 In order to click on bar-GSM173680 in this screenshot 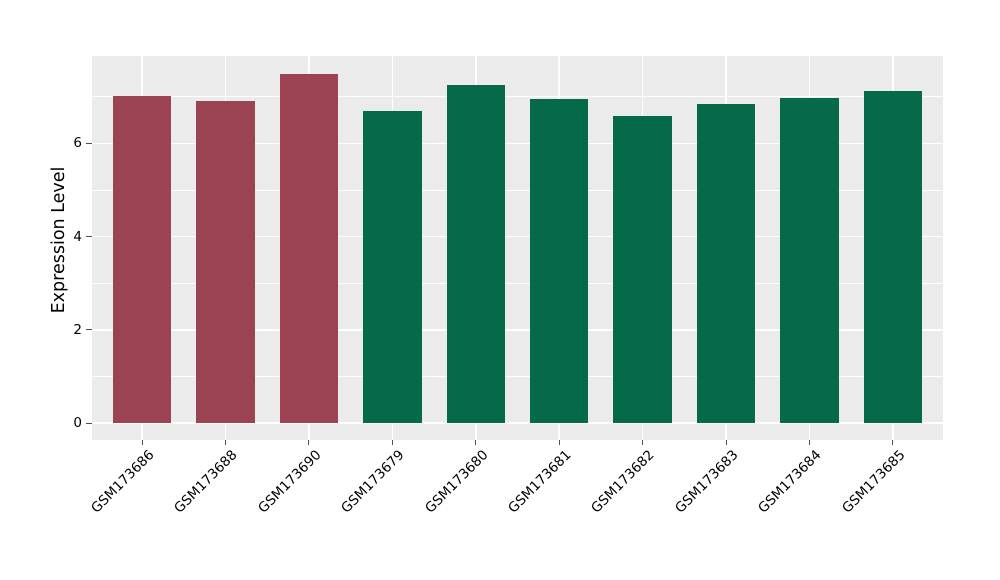, I will do `click(475, 253)`.